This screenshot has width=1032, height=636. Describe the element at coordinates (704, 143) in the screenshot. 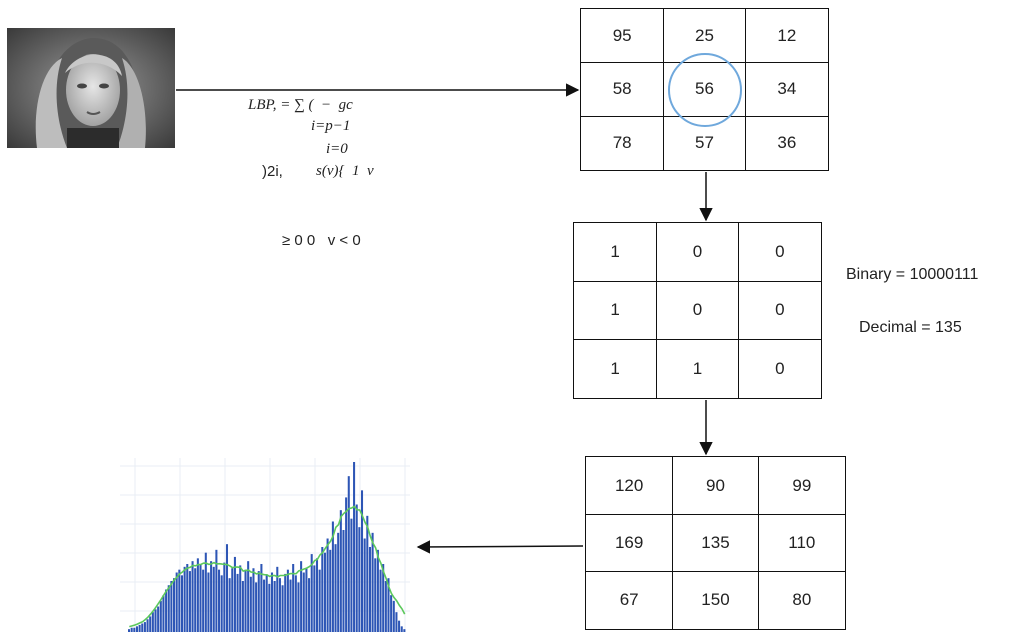

I see `neighborhood-cell: 57` at that location.